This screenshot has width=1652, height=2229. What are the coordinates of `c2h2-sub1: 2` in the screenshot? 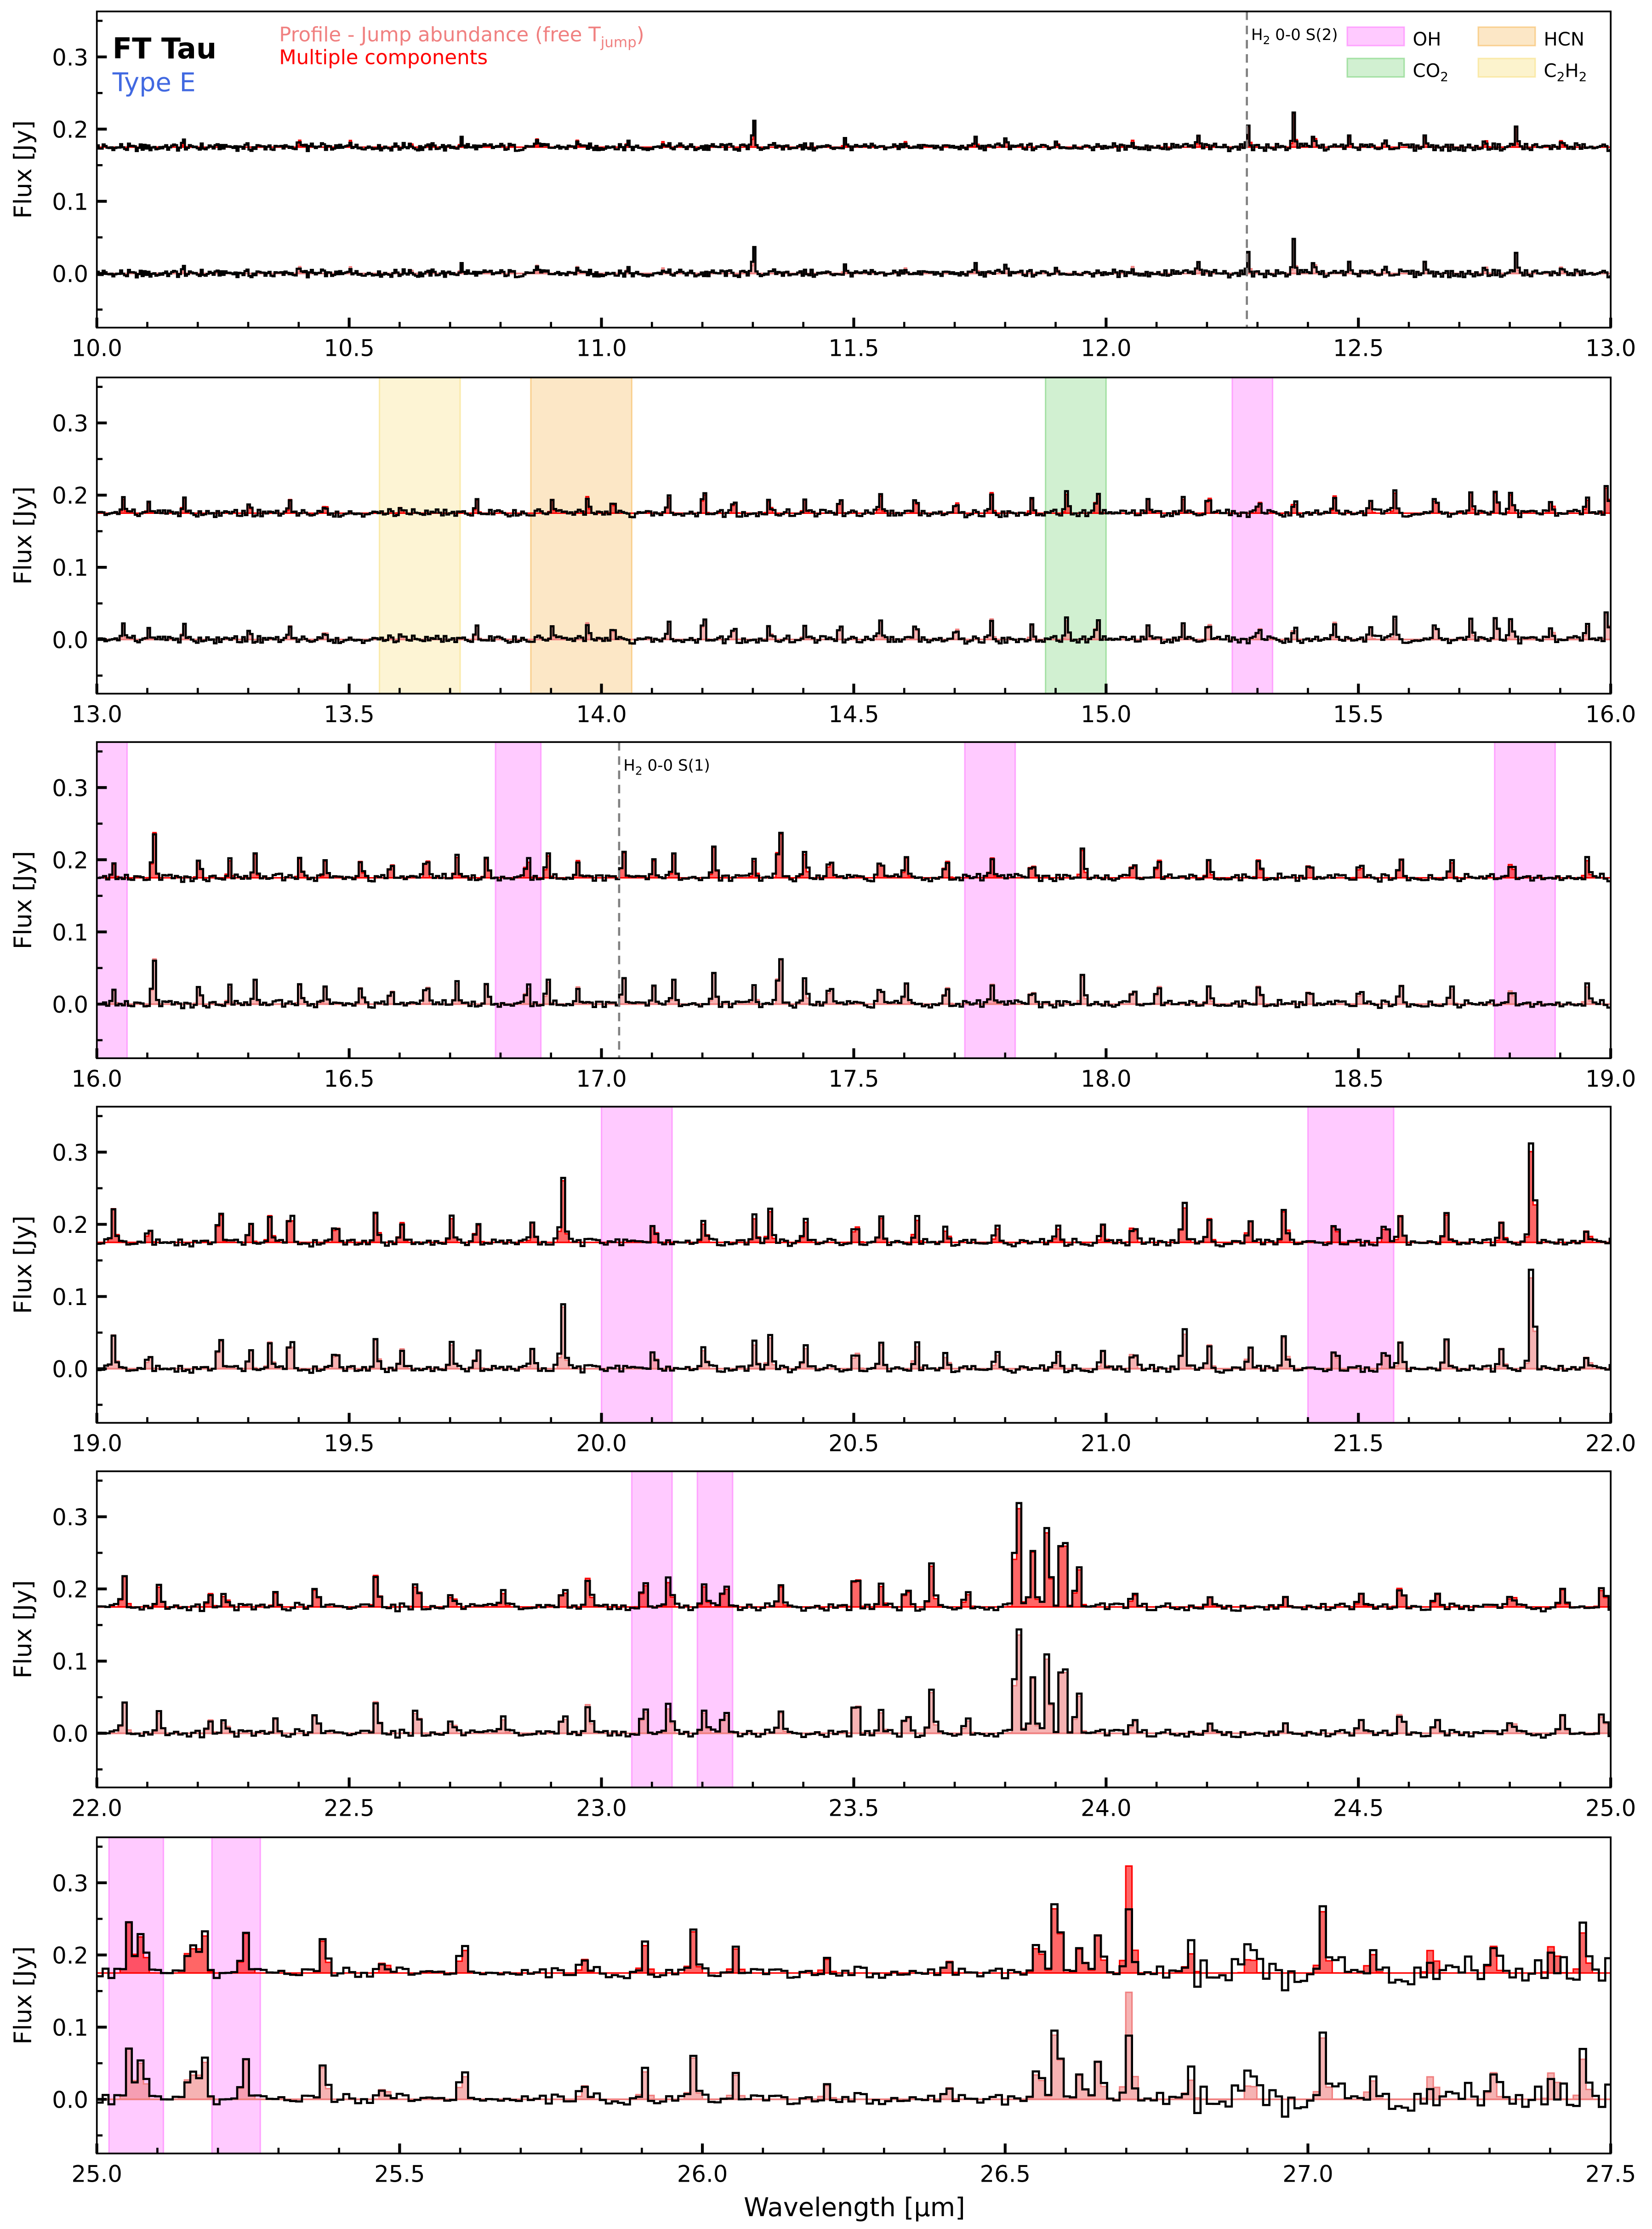 It's located at (1561, 77).